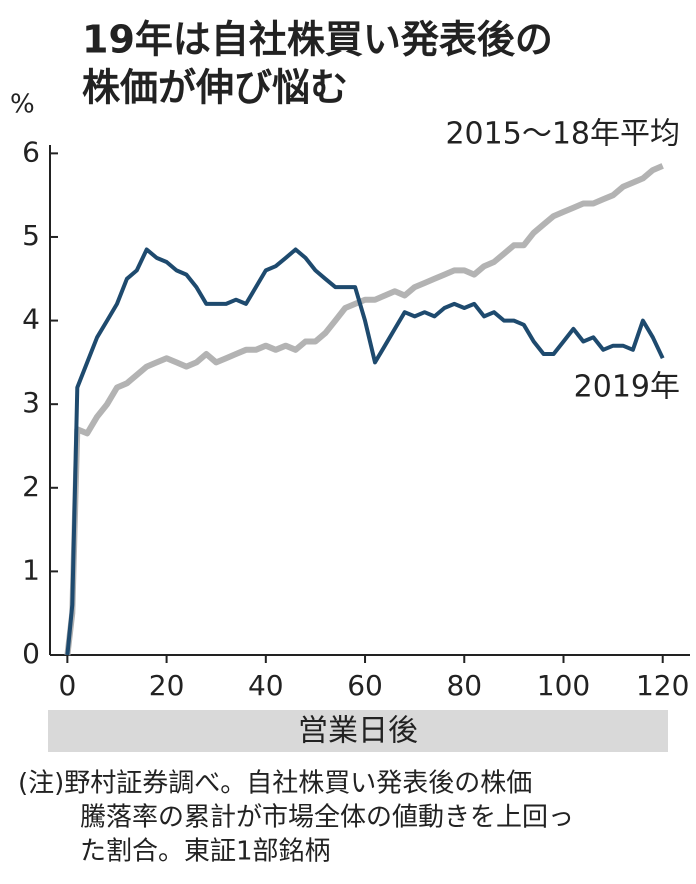 Image resolution: width=696 pixels, height=884 pixels. I want to click on x-tick-label: 0, so click(67, 685).